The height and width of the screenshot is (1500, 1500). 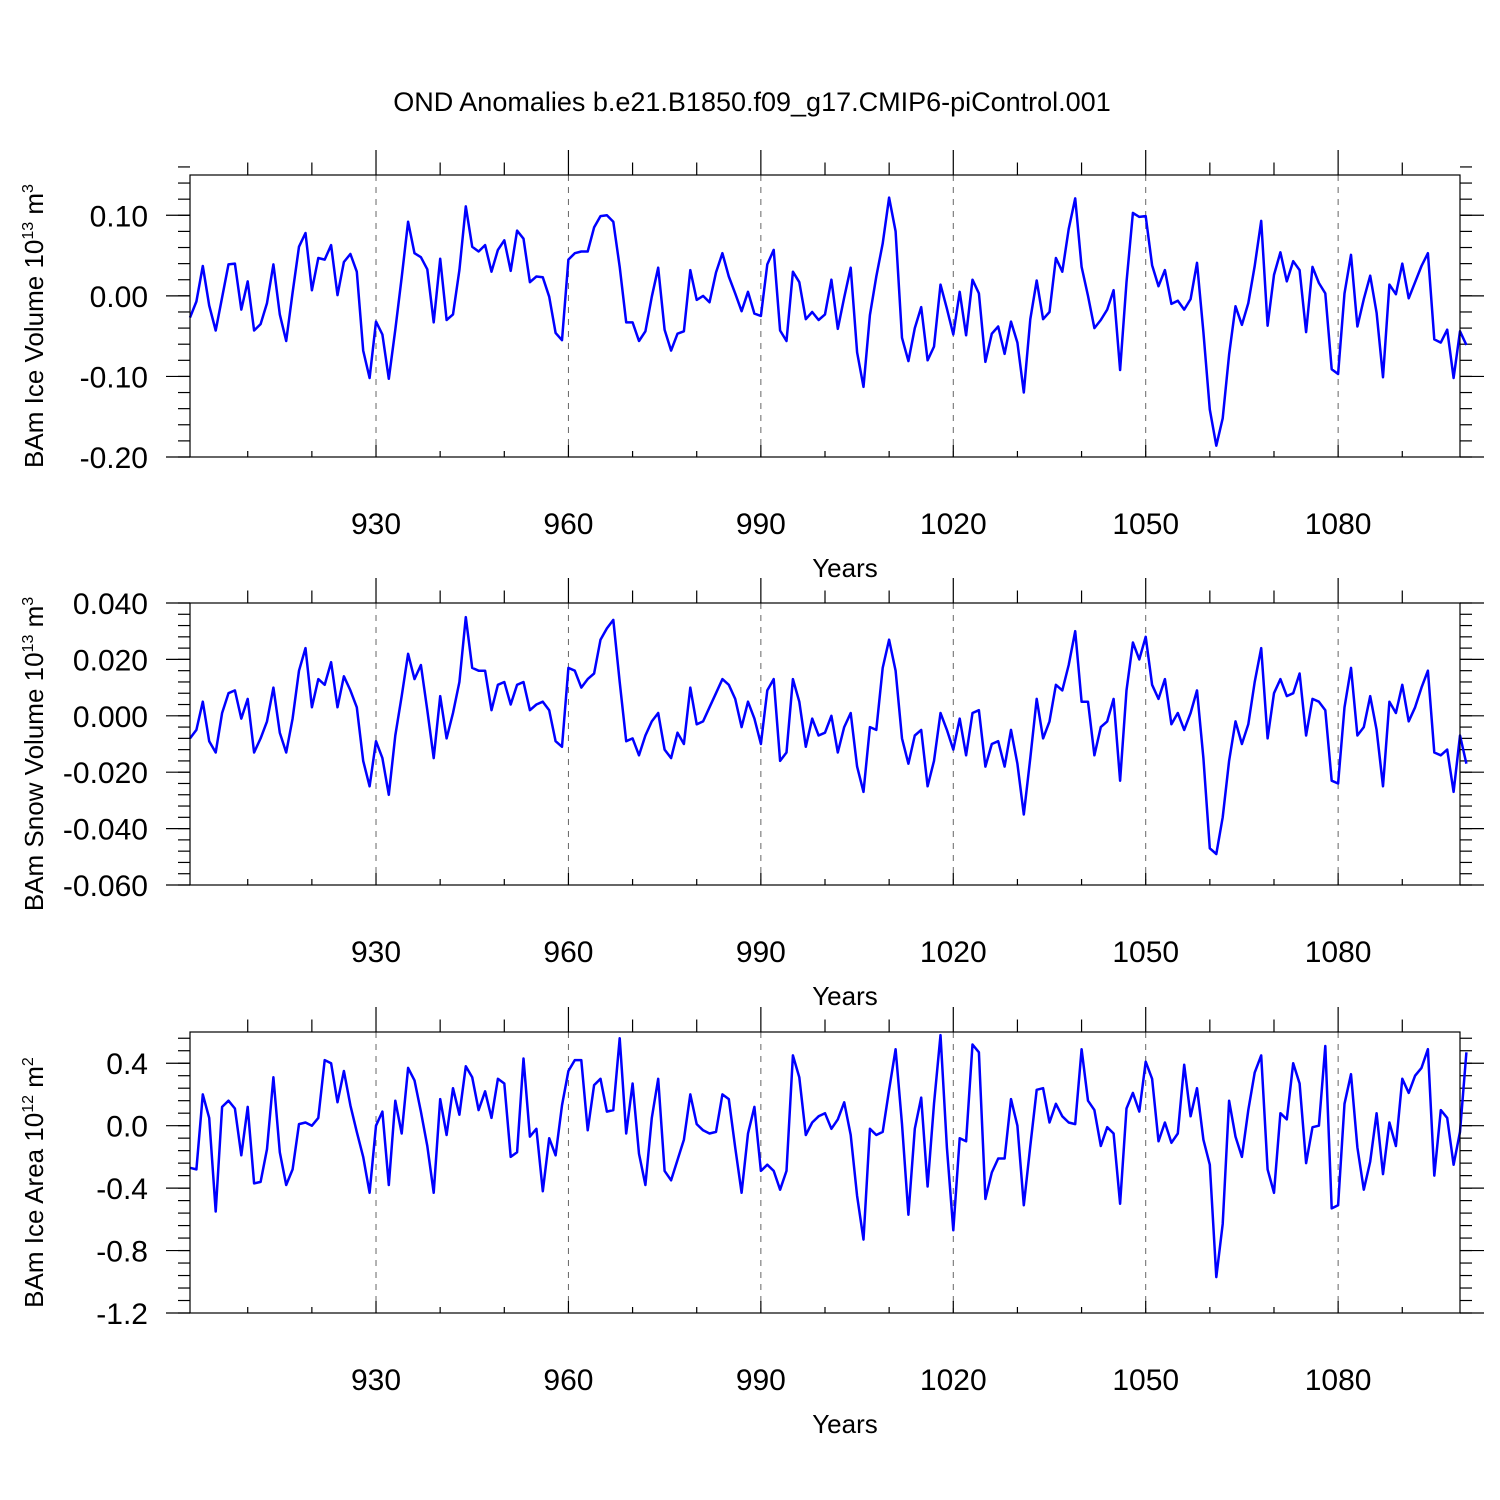 What do you see at coordinates (34, 354) in the screenshot?
I see `y-axis-title-main: BAm Ice Volume 10` at bounding box center [34, 354].